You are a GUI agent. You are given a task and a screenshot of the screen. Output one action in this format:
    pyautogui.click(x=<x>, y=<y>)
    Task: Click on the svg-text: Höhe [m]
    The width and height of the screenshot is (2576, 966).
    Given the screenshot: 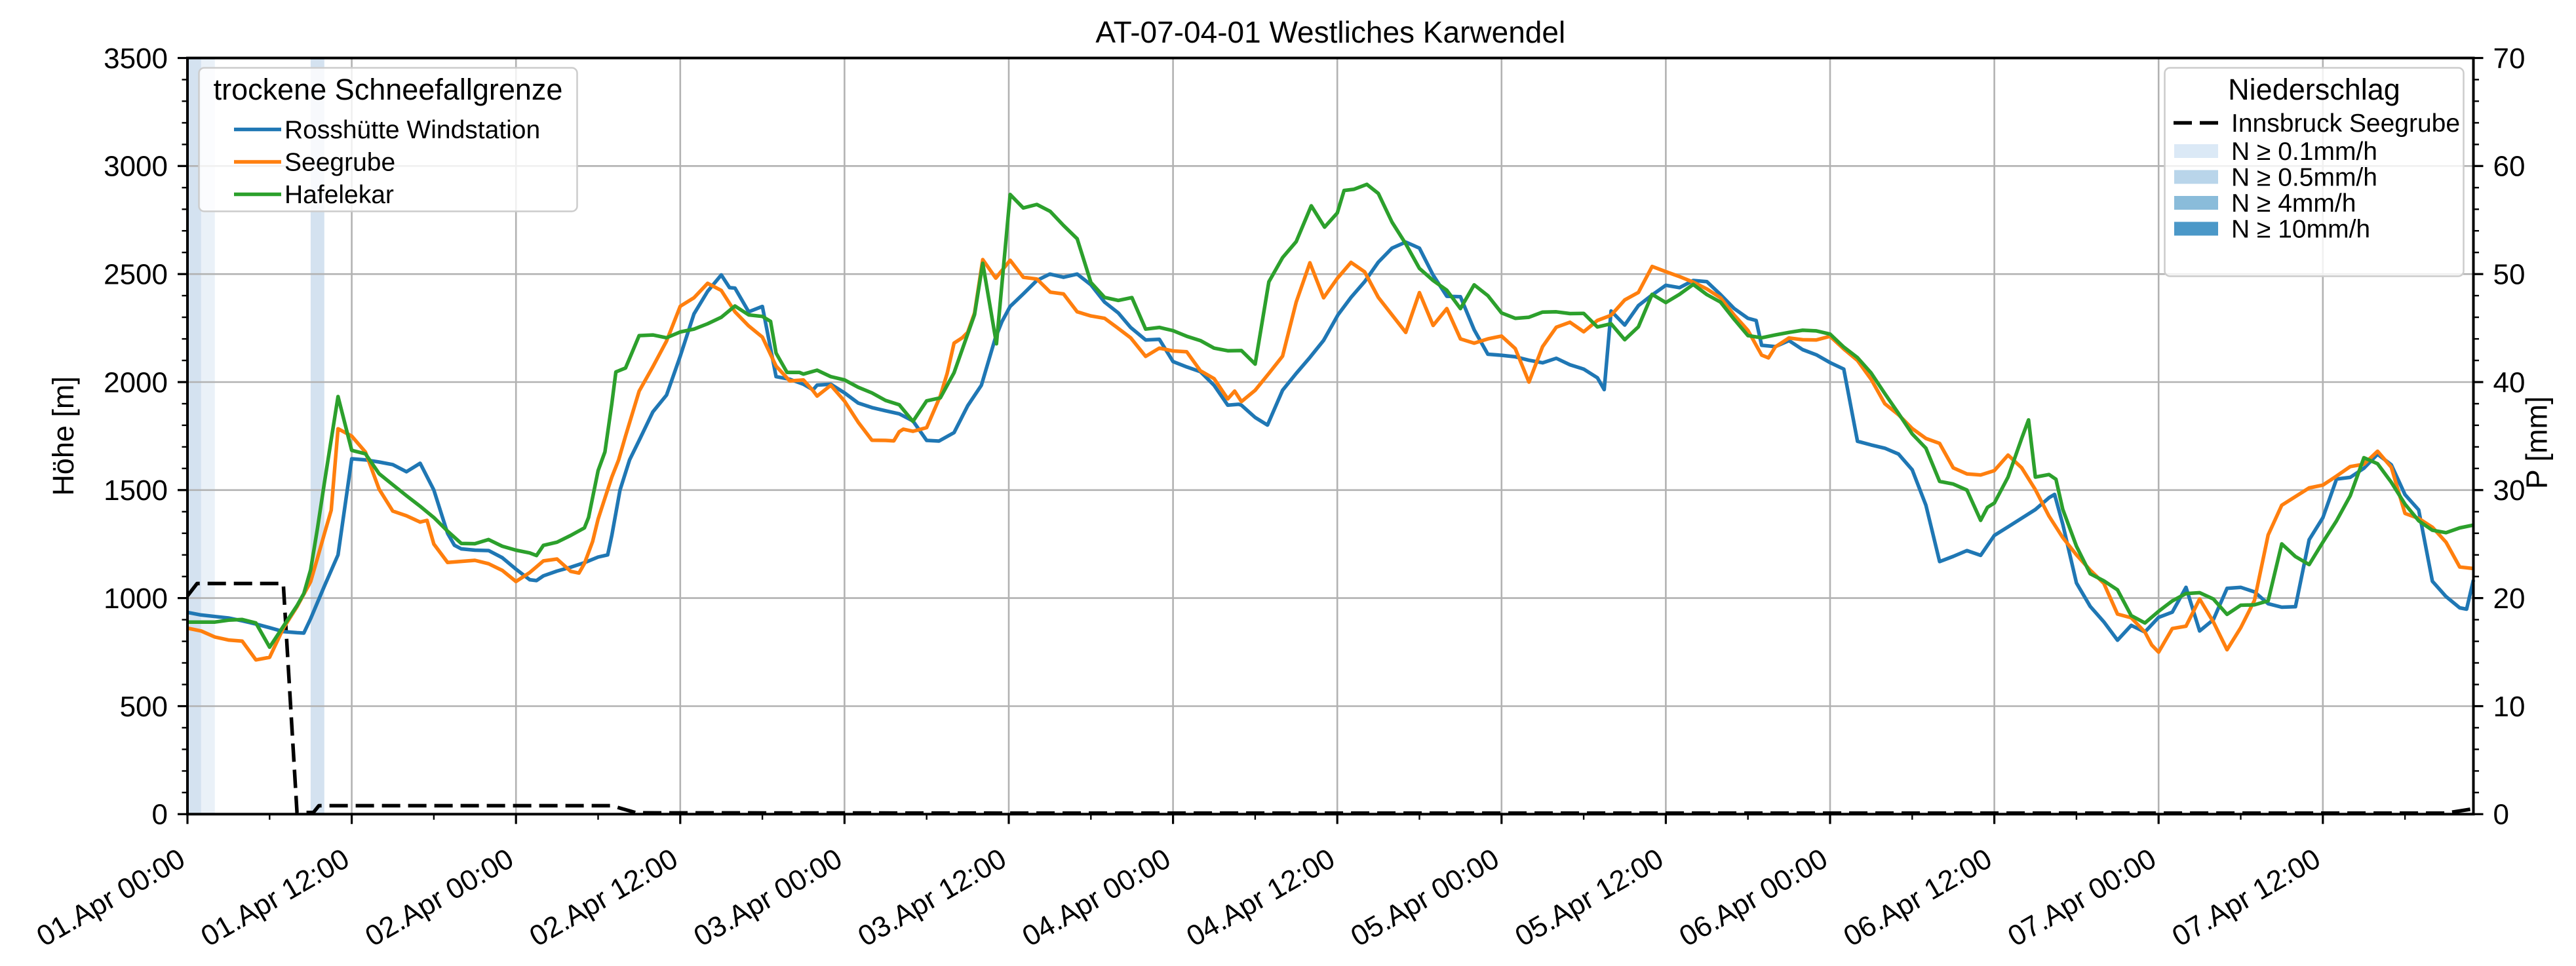 What is the action you would take?
    pyautogui.click(x=63, y=436)
    